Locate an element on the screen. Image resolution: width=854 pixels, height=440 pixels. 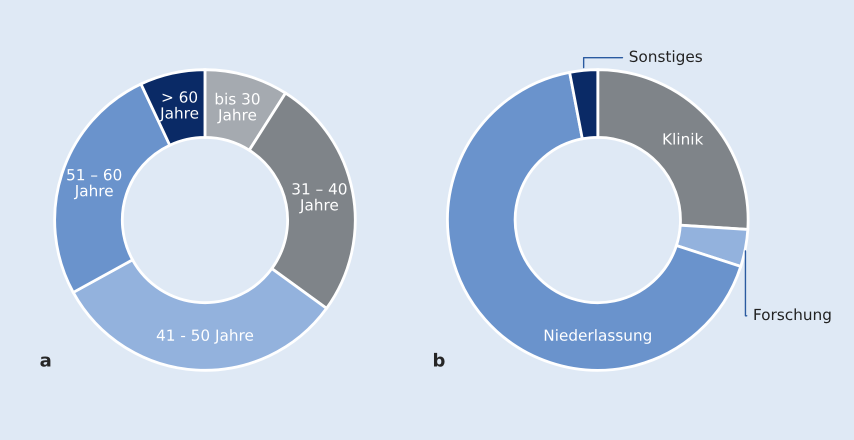
text: a is located at coordinates (45, 361).